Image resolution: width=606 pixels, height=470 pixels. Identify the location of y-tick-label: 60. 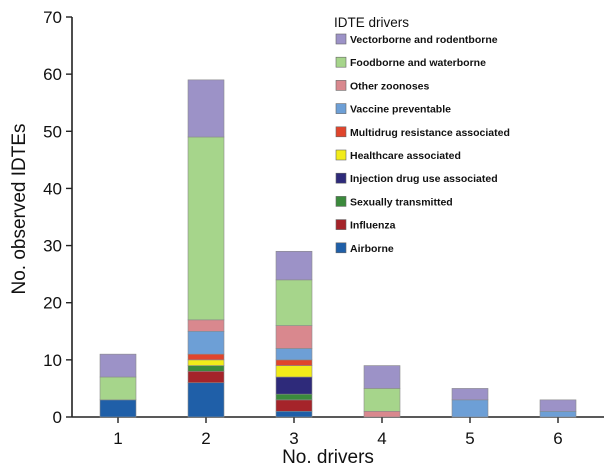
(52, 74).